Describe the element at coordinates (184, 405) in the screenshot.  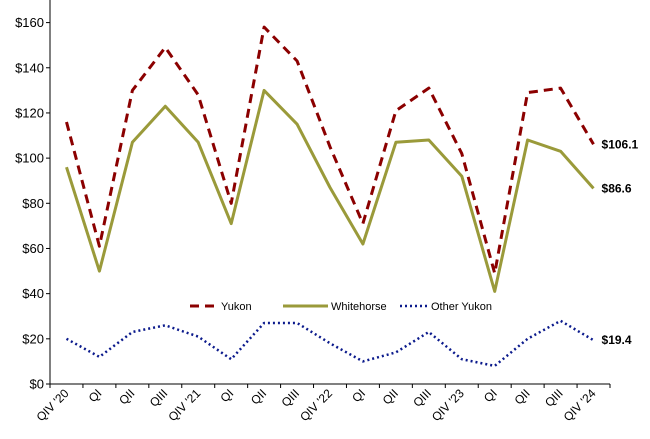
I see `x-tick-label: QIV '21` at that location.